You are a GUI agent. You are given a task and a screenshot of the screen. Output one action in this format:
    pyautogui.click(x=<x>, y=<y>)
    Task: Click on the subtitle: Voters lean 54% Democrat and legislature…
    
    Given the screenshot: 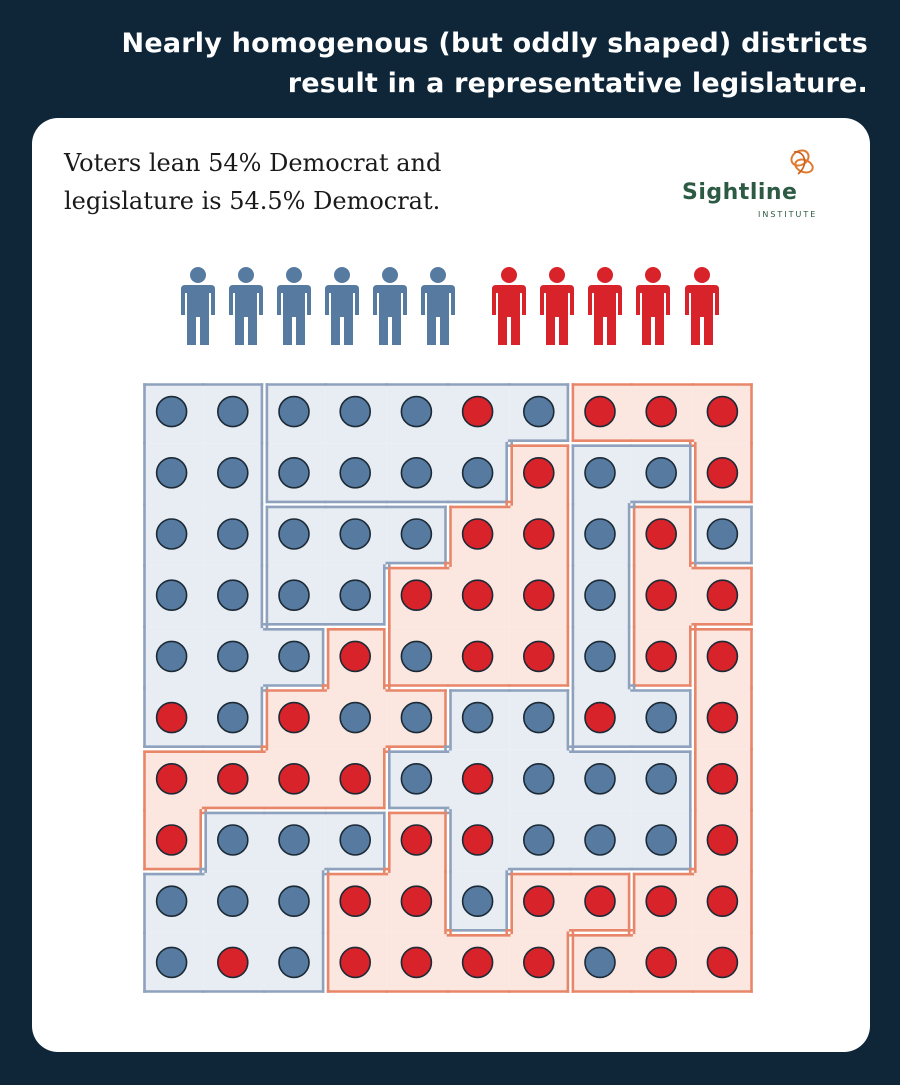 What is the action you would take?
    pyautogui.click(x=274, y=182)
    